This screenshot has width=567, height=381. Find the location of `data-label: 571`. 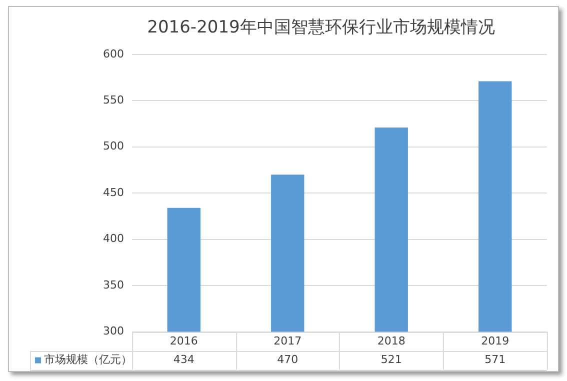

data-label: 571 is located at coordinates (495, 359).